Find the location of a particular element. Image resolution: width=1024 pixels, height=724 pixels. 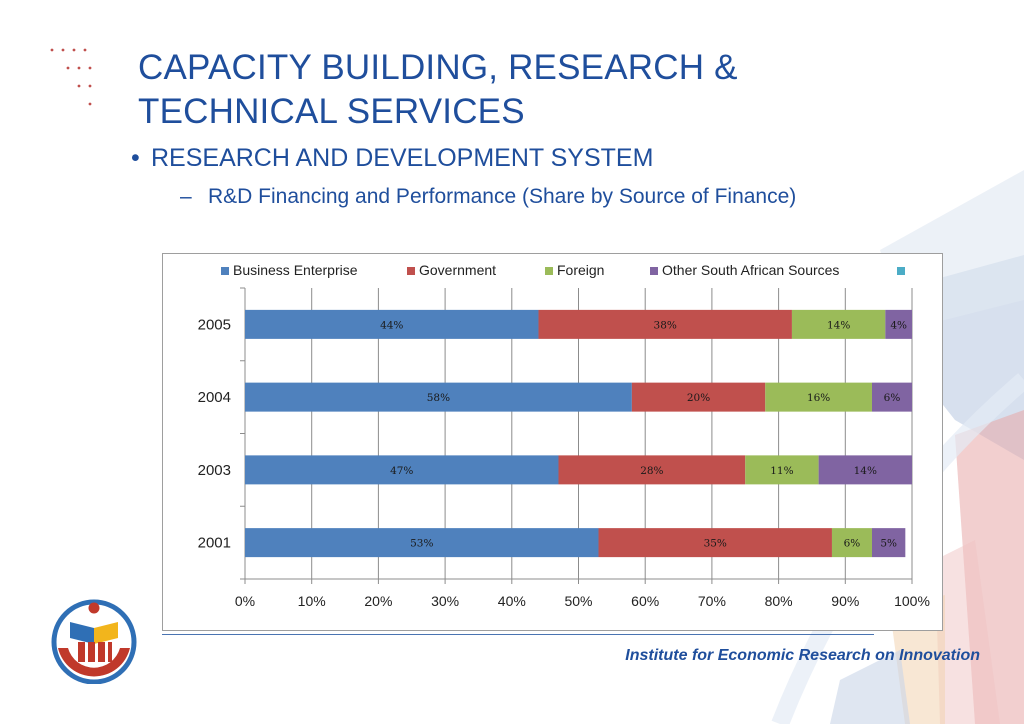

x-tick-label: 90% is located at coordinates (845, 601).